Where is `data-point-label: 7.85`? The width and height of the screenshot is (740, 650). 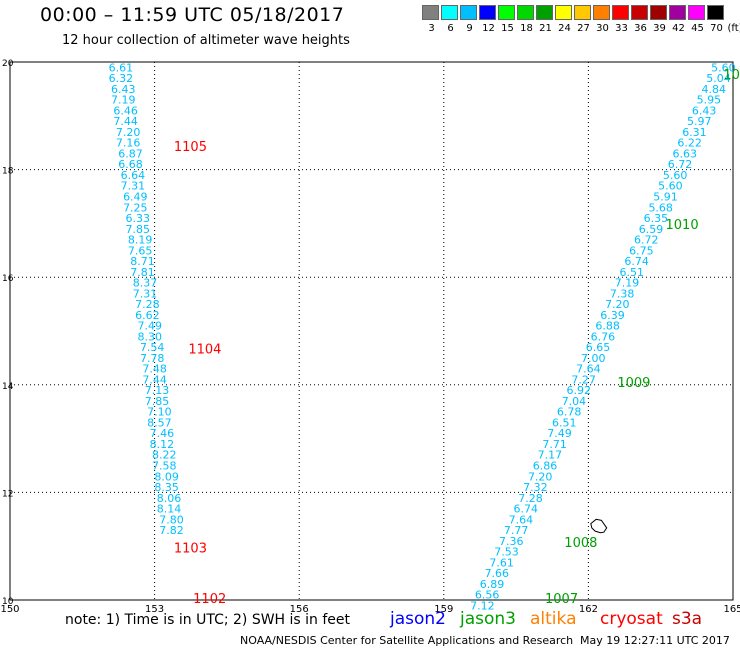 data-point-label: 7.85 is located at coordinates (137, 229).